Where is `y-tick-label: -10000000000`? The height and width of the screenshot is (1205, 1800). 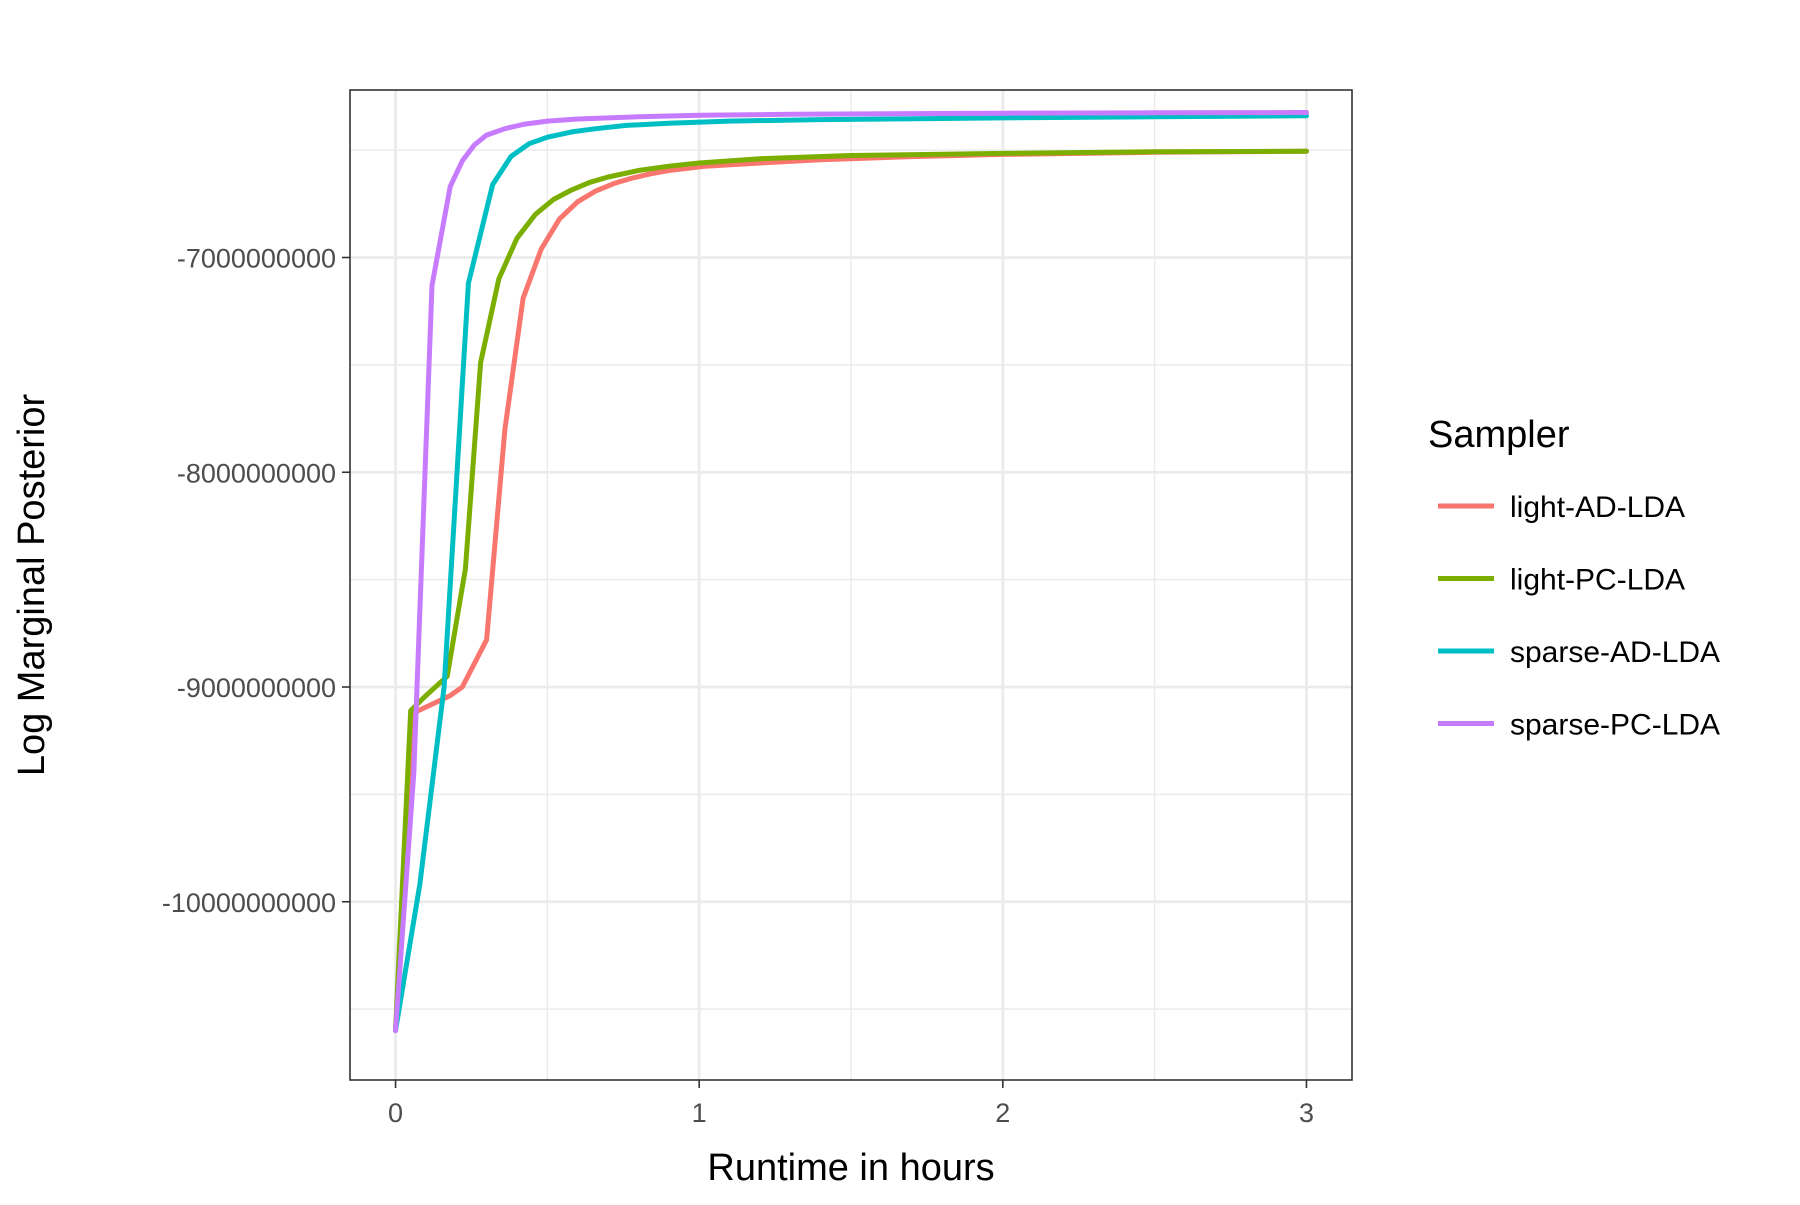 y-tick-label: -10000000000 is located at coordinates (249, 903).